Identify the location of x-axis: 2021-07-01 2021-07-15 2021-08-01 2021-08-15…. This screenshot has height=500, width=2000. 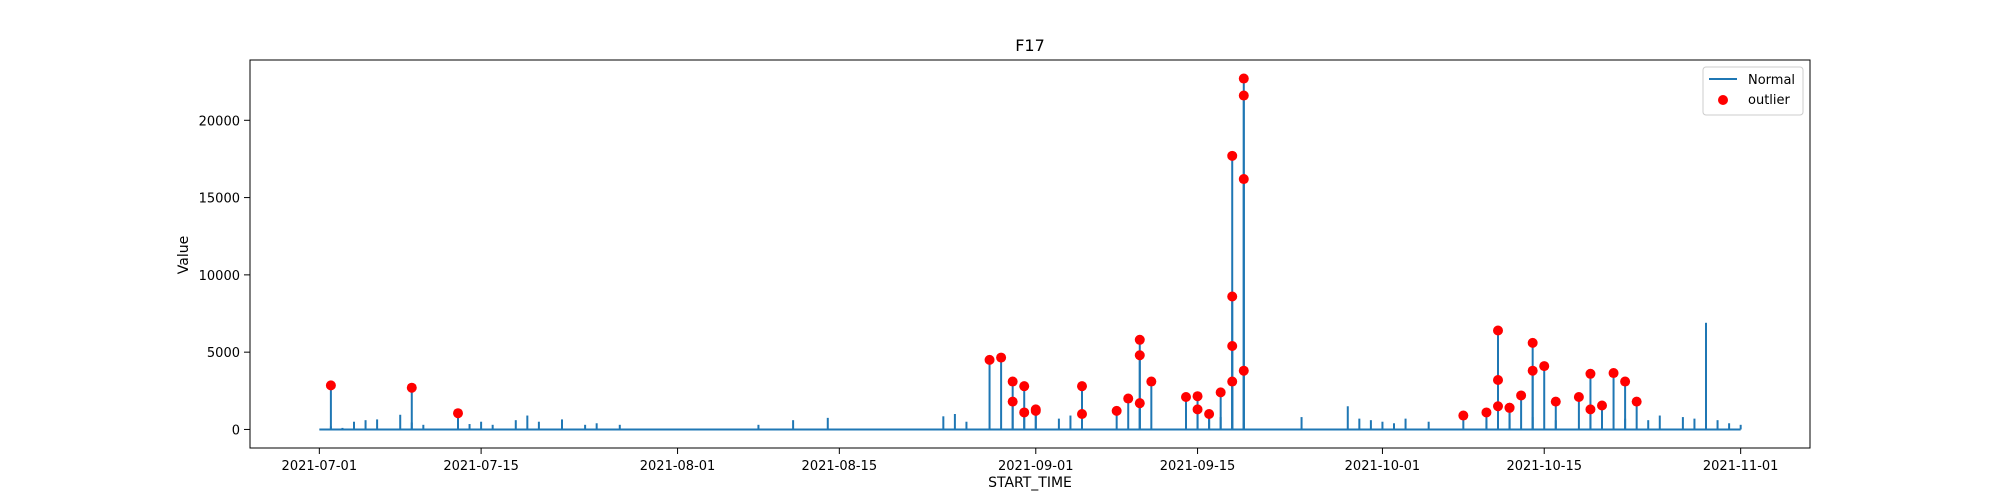
(1030, 461).